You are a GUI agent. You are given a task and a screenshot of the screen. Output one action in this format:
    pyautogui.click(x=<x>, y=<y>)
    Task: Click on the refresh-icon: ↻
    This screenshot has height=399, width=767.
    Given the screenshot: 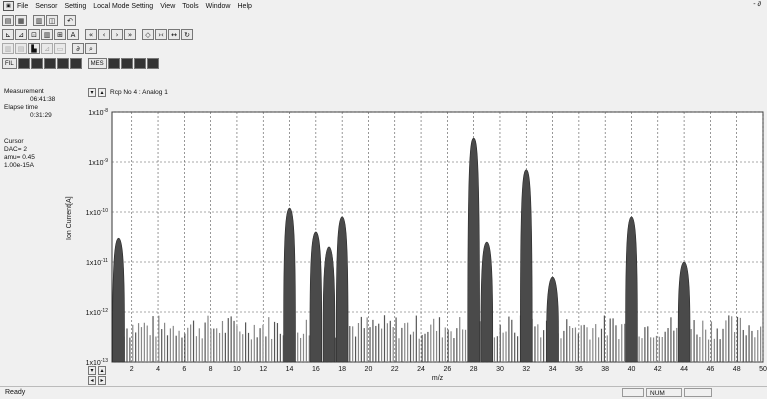 What is the action you would take?
    pyautogui.click(x=187, y=34)
    